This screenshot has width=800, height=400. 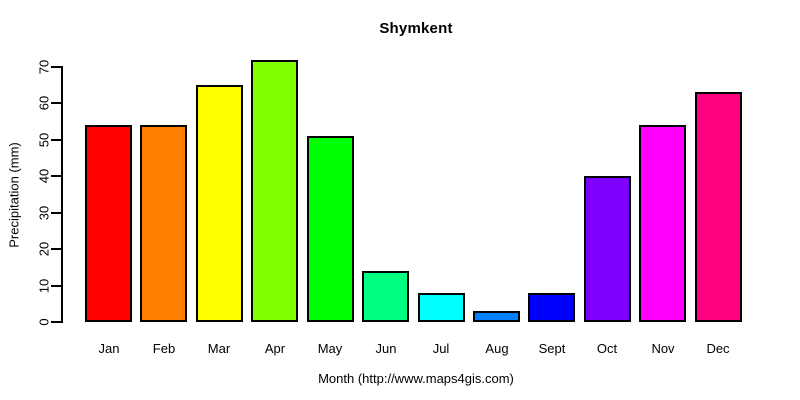 I want to click on bar-nov, so click(x=662, y=223).